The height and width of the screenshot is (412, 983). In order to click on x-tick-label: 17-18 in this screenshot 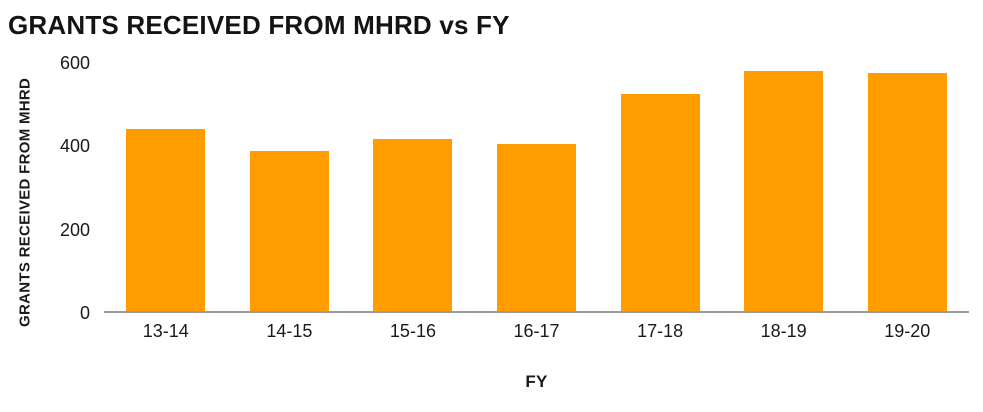, I will do `click(660, 331)`.